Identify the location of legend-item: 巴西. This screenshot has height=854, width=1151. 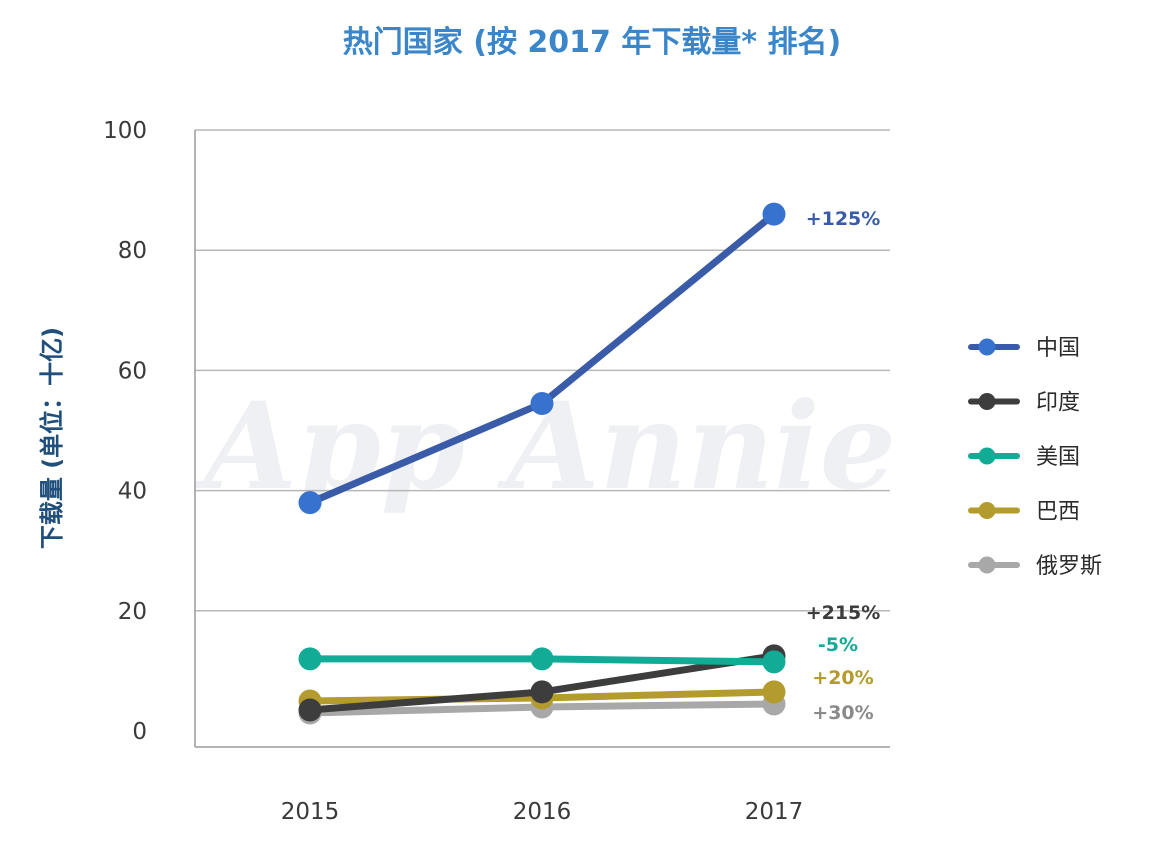
(1024, 512).